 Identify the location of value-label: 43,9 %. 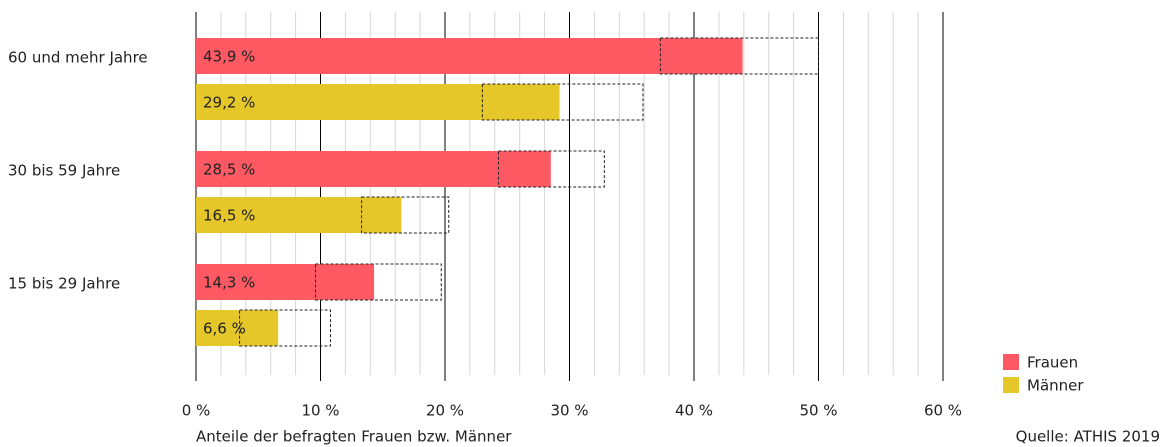
(229, 57).